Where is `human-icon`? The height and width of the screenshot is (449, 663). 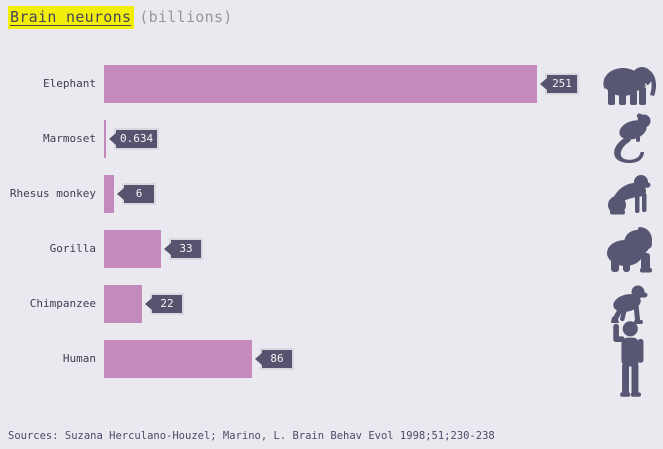 human-icon is located at coordinates (629, 359).